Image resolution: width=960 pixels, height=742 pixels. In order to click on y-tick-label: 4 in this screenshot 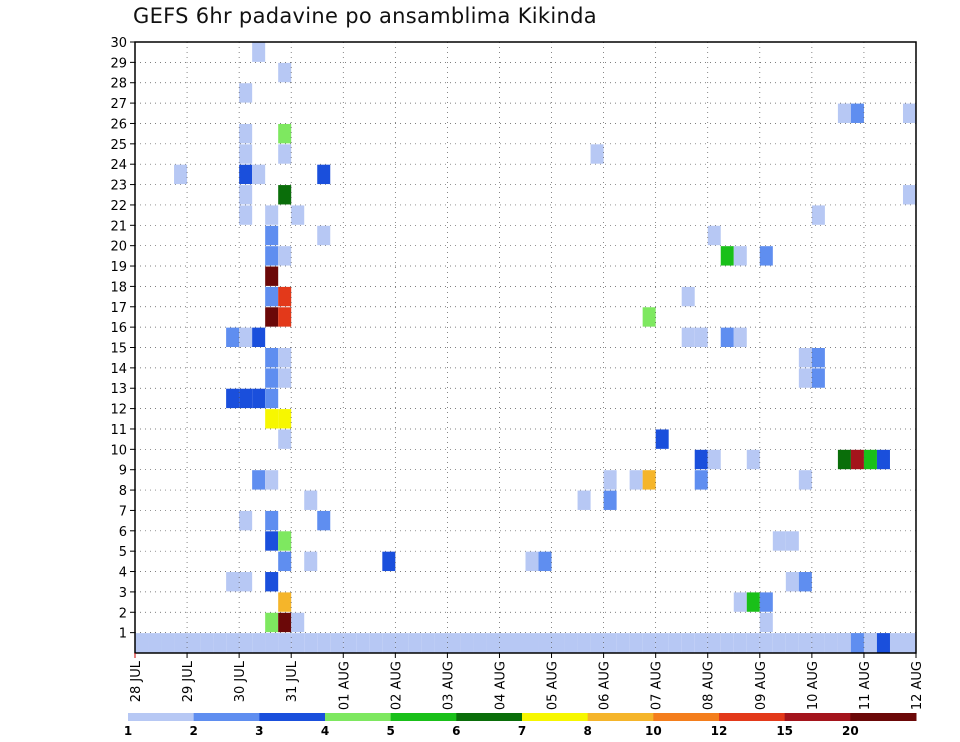, I will do `click(123, 573)`.